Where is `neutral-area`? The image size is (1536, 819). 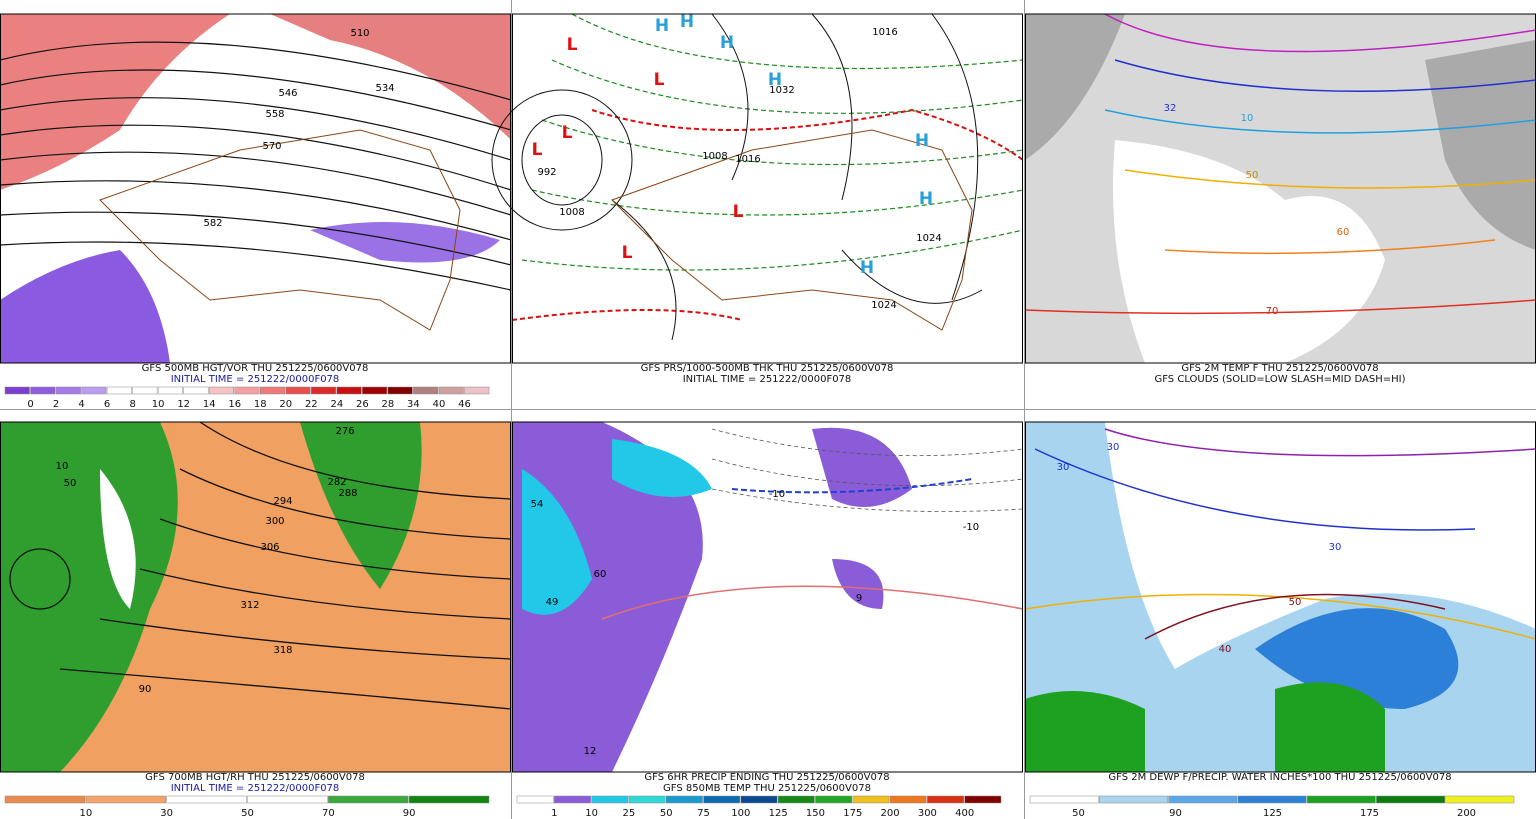
neutral-area is located at coordinates (118, 539).